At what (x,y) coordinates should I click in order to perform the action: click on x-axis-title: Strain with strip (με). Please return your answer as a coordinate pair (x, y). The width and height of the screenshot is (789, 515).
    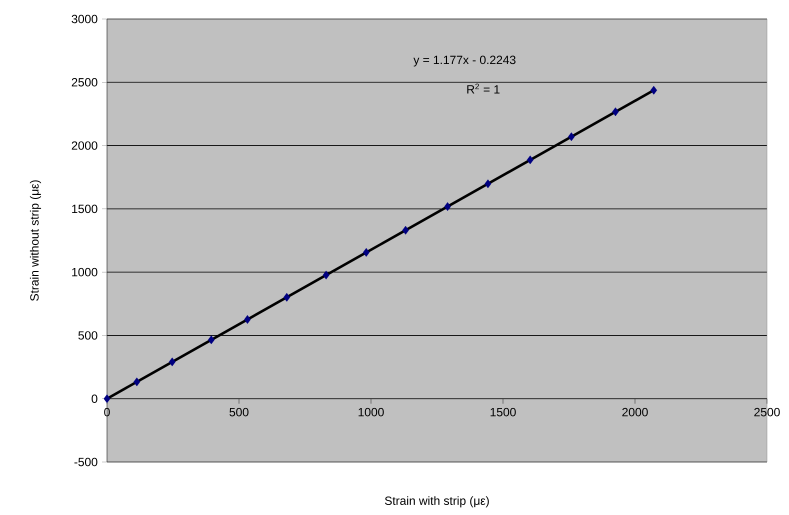
    Looking at the image, I should click on (436, 502).